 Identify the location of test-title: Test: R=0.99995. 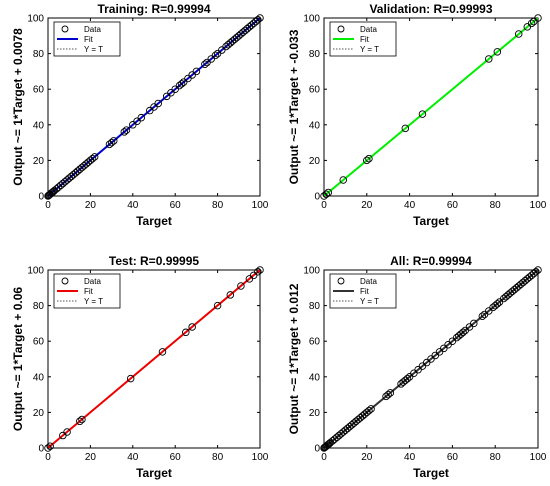
(154, 261).